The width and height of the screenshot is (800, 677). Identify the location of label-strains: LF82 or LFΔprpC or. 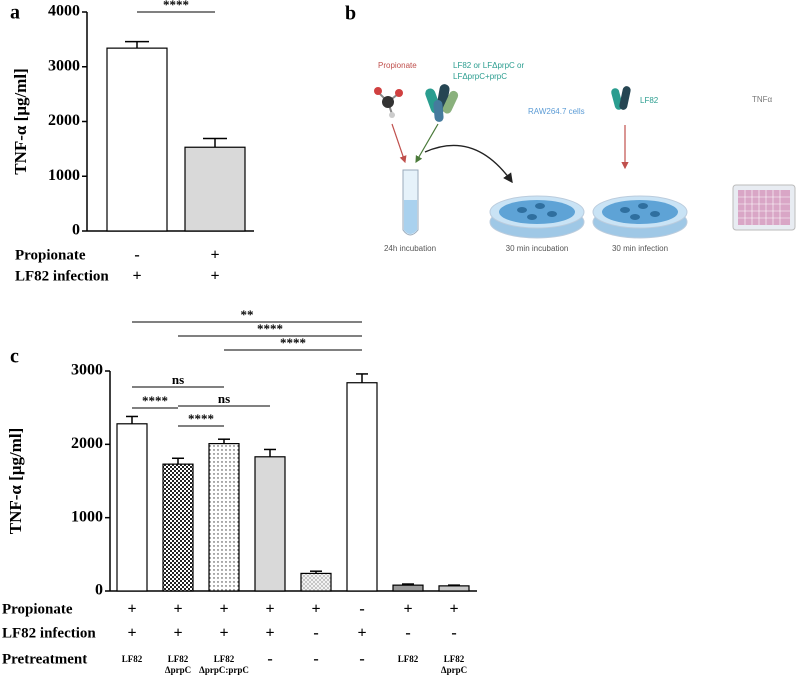
(488, 65).